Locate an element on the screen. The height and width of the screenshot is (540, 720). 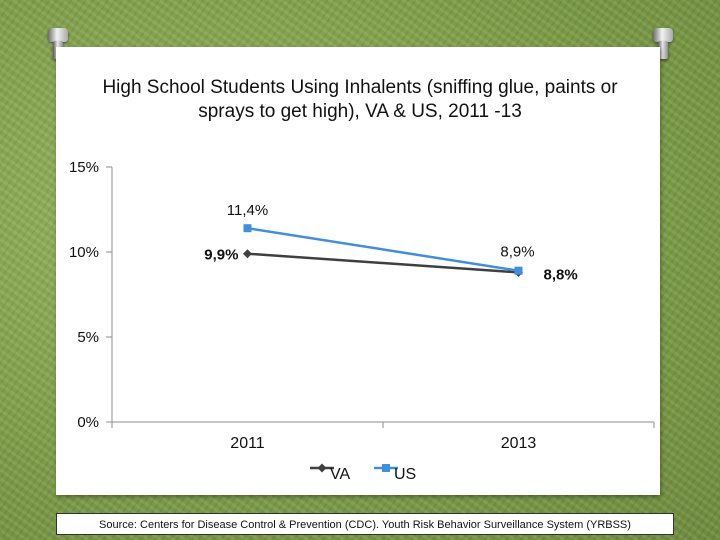
data-label-va: 8,8% is located at coordinates (561, 274).